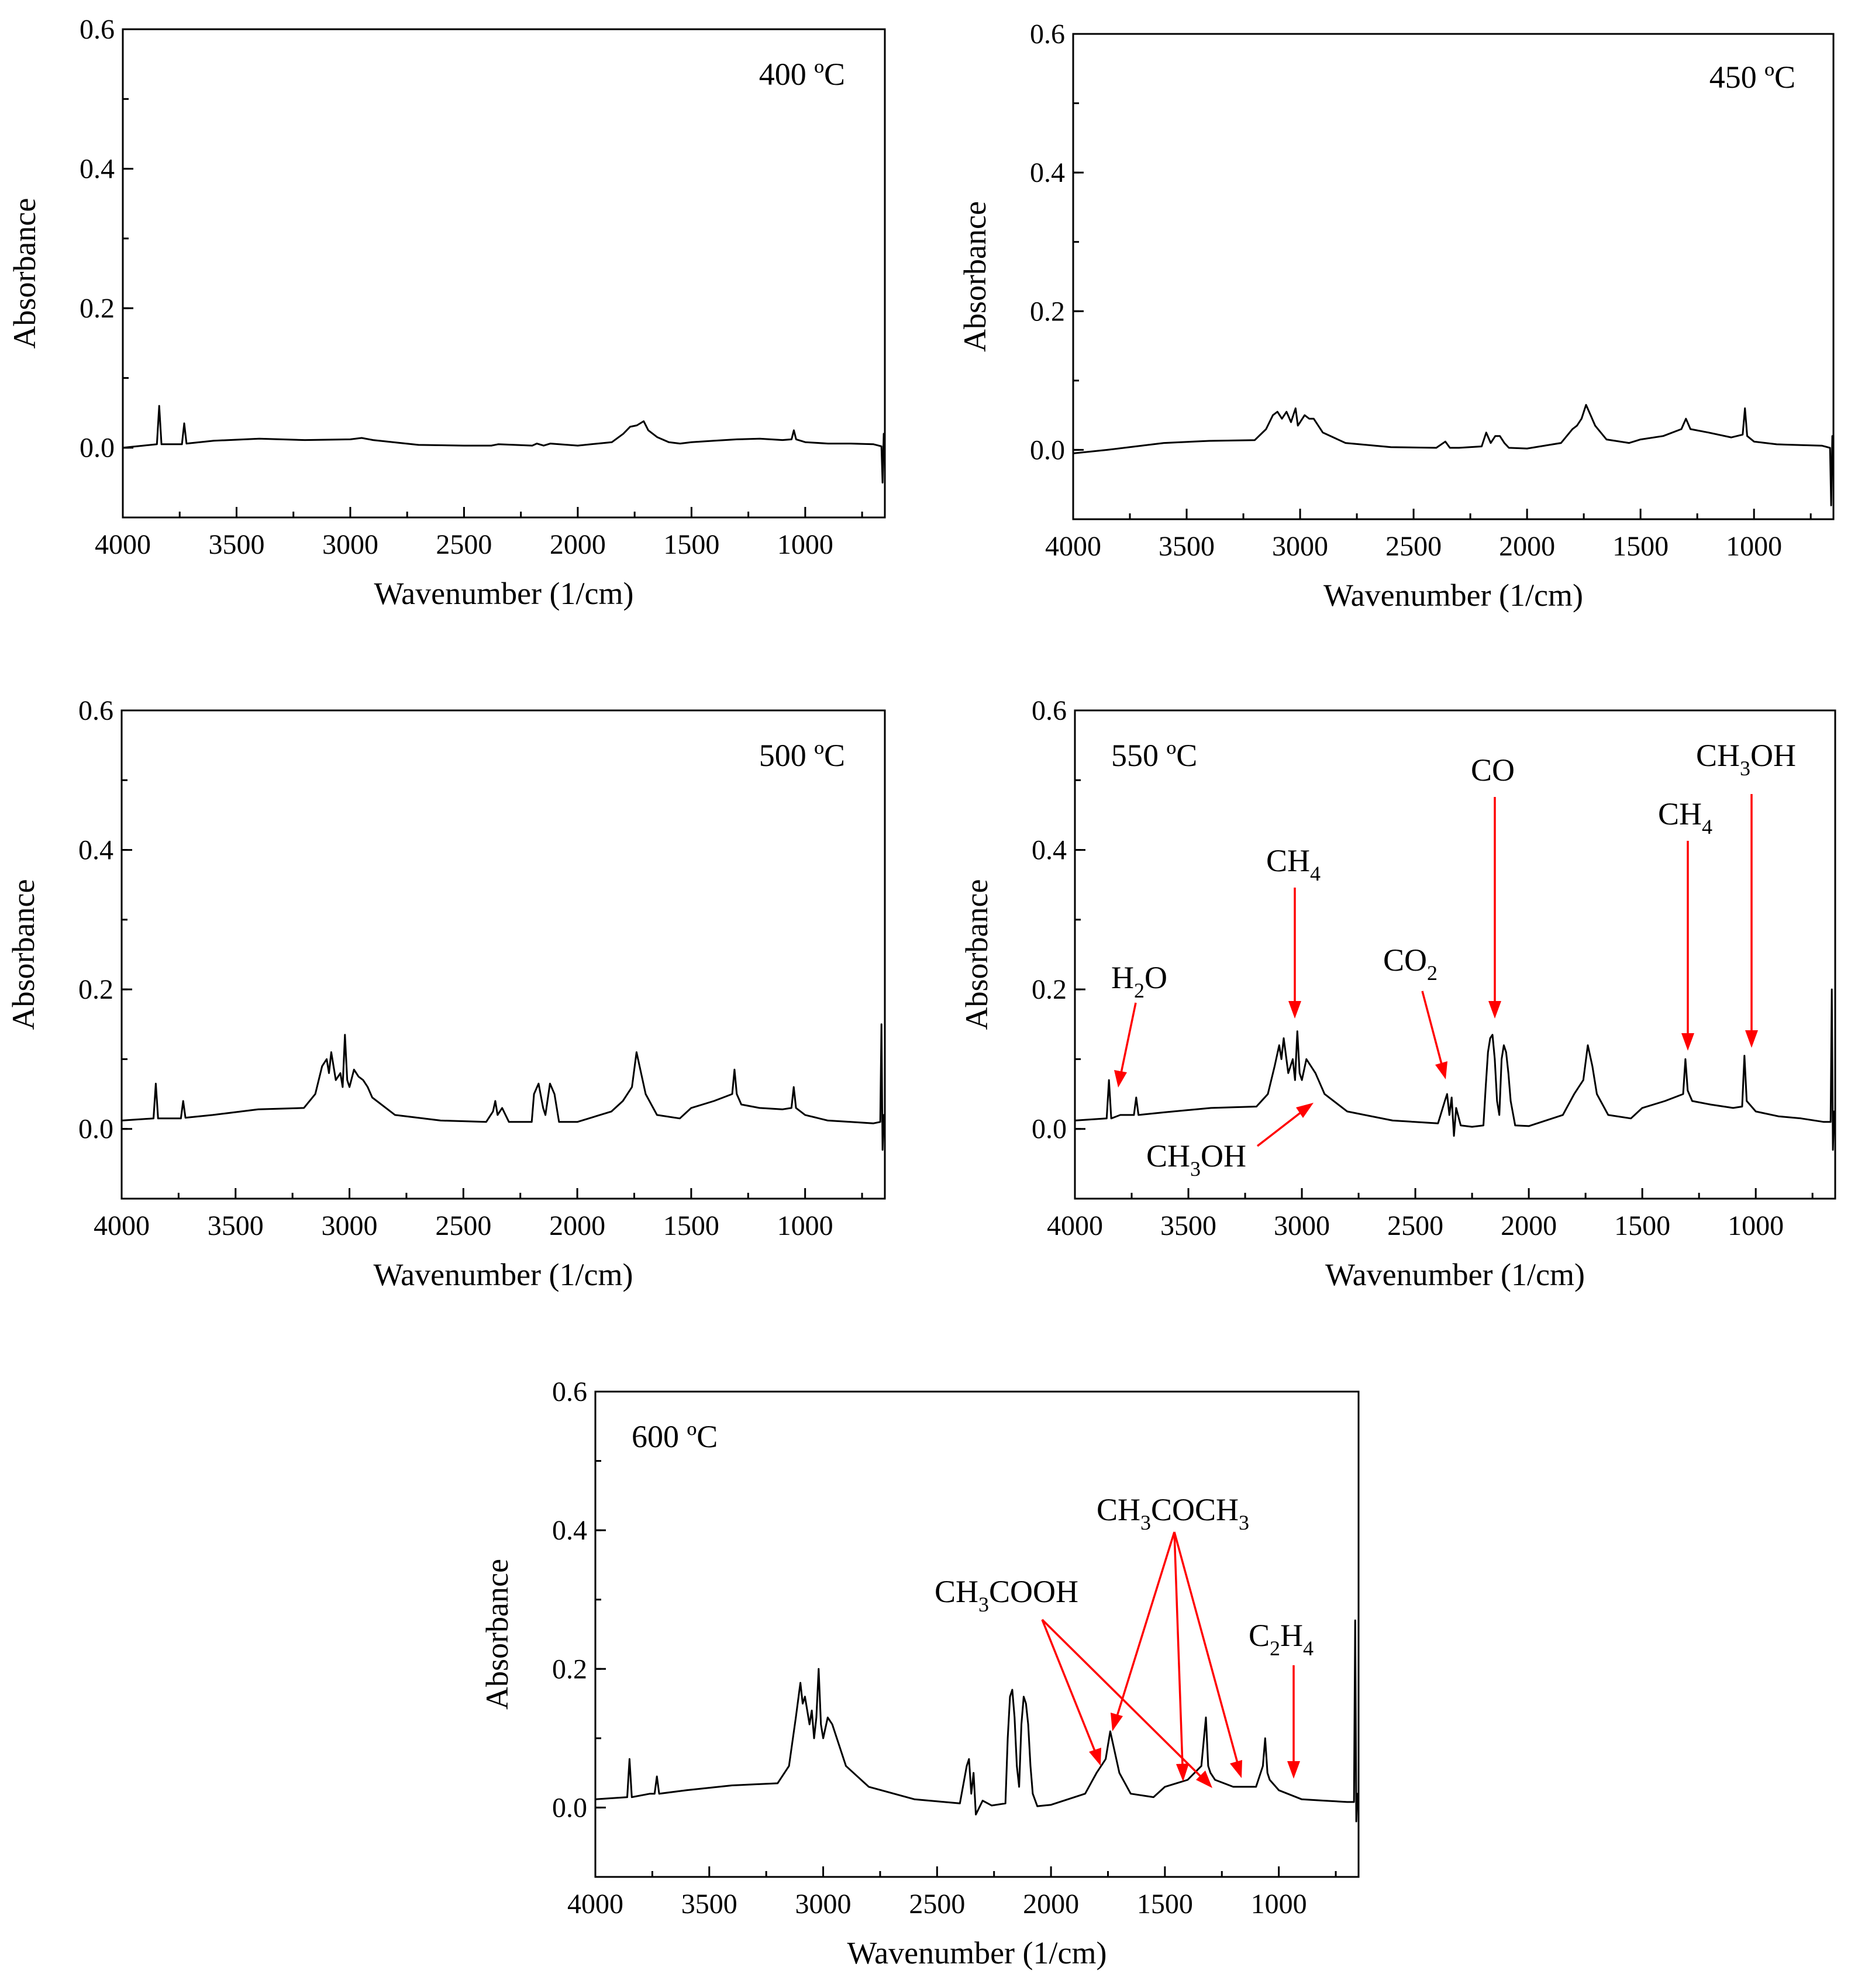 The width and height of the screenshot is (1858, 1988). What do you see at coordinates (97, 29) in the screenshot?
I see `y-tick-label-400: 0.6` at bounding box center [97, 29].